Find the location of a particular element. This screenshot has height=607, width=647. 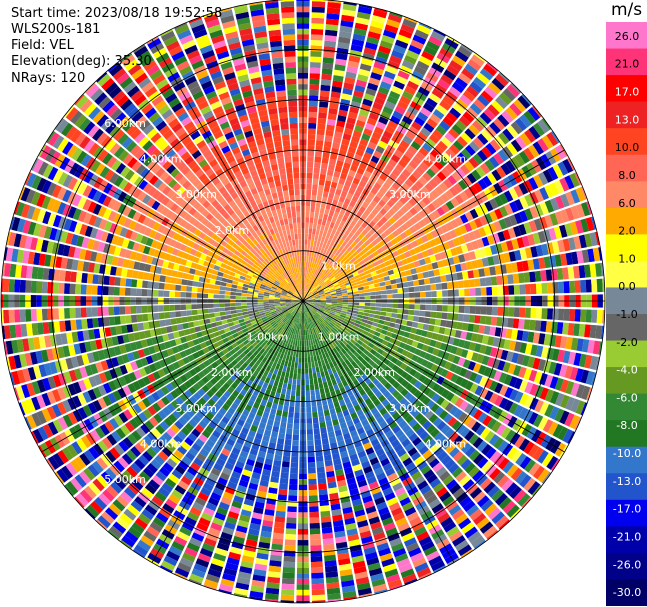

colorbar-tick-label: 6.0 is located at coordinates (627, 203).